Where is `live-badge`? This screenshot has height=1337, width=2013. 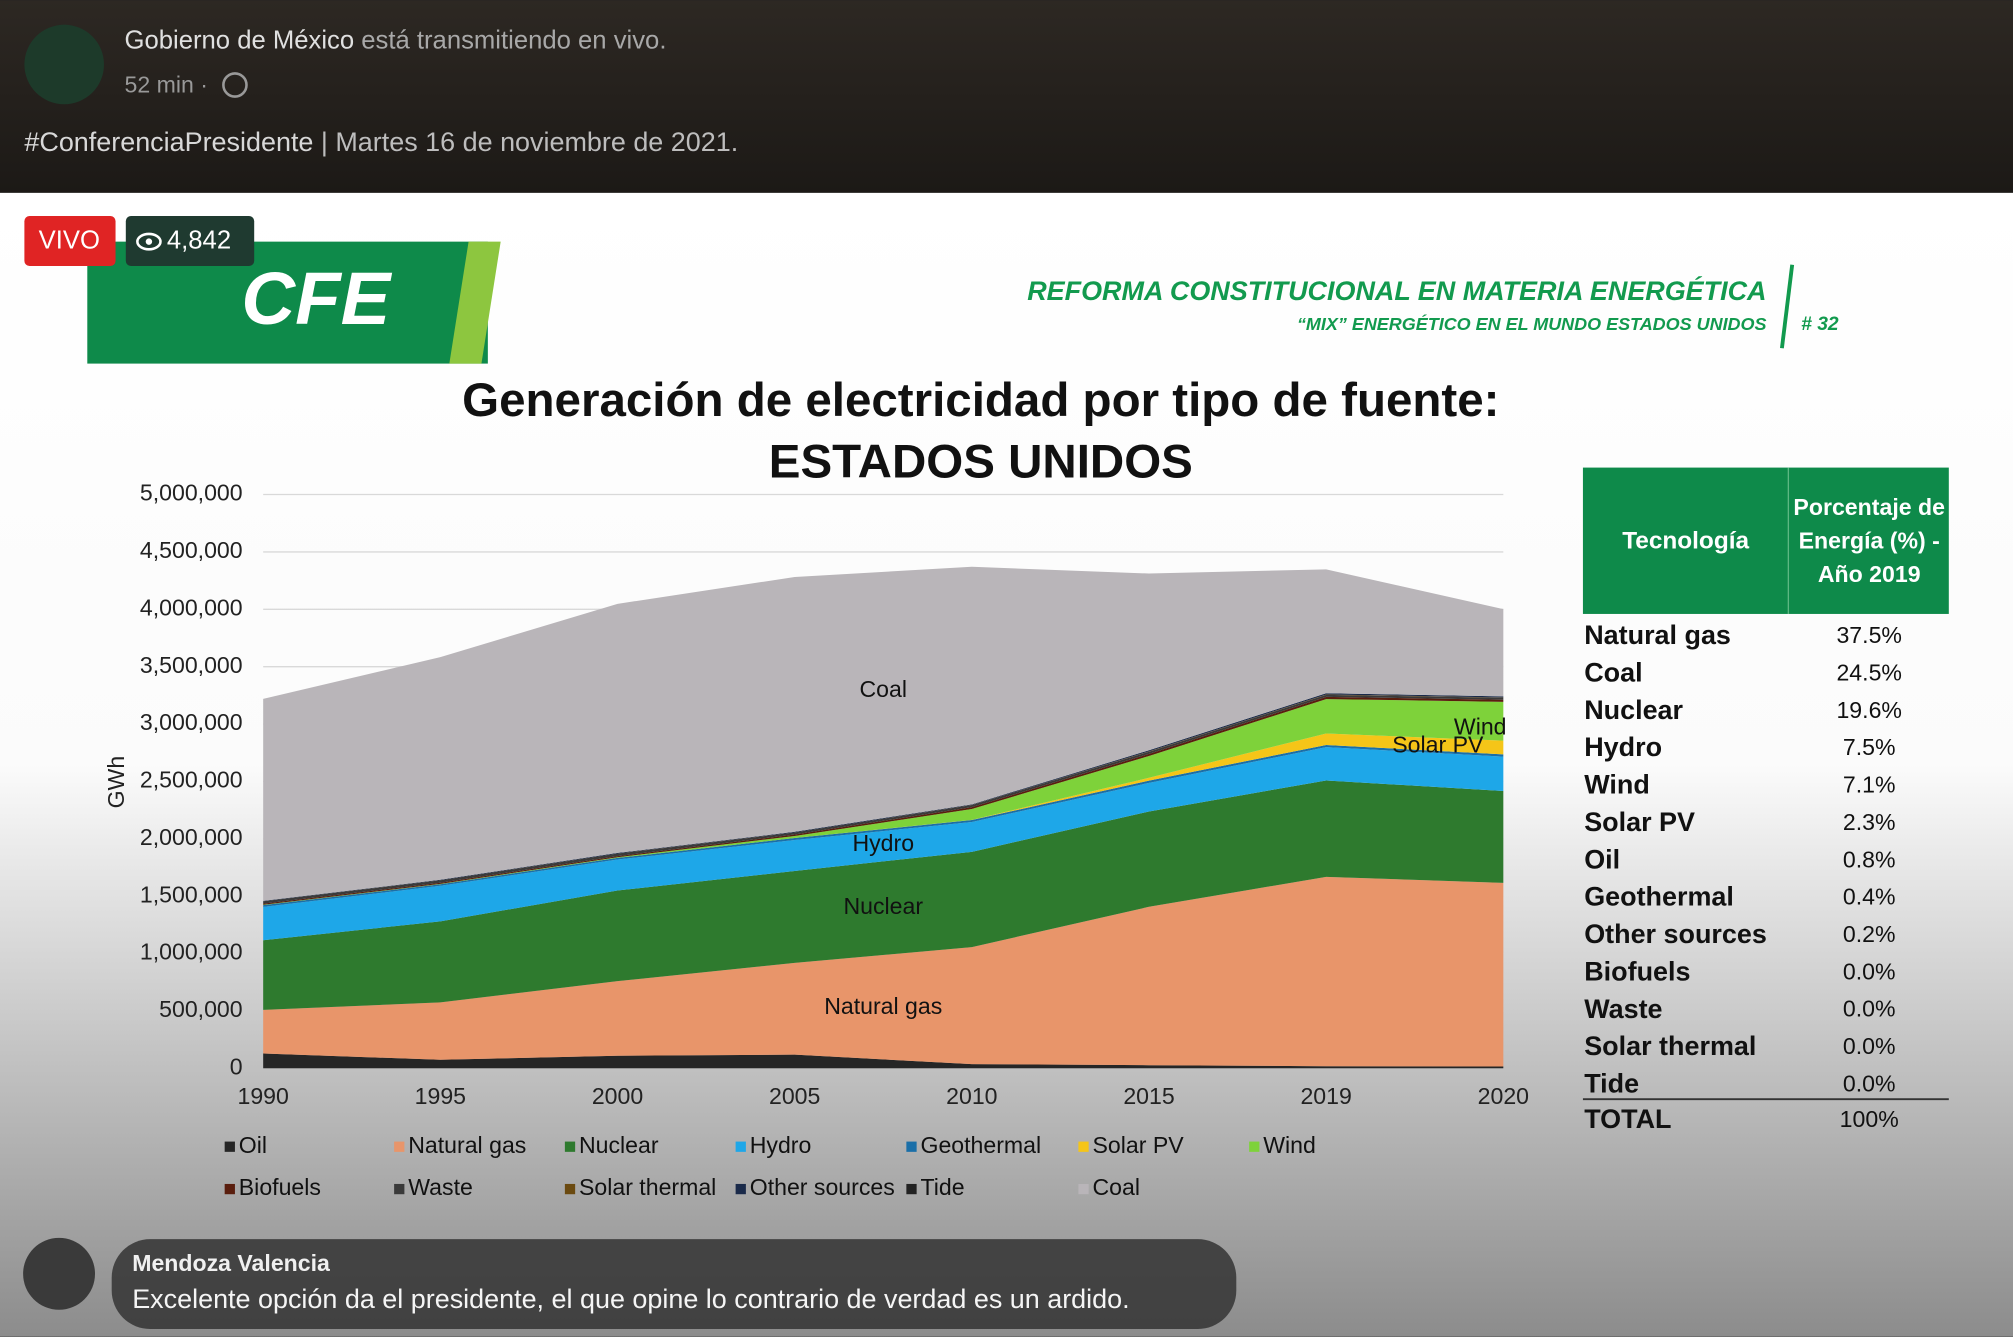
live-badge is located at coordinates (70, 241).